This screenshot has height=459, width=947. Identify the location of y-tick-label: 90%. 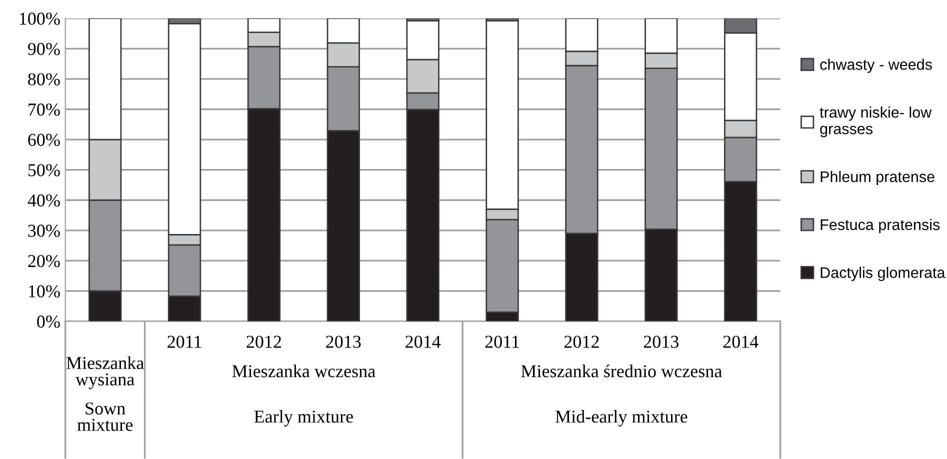
(44, 49).